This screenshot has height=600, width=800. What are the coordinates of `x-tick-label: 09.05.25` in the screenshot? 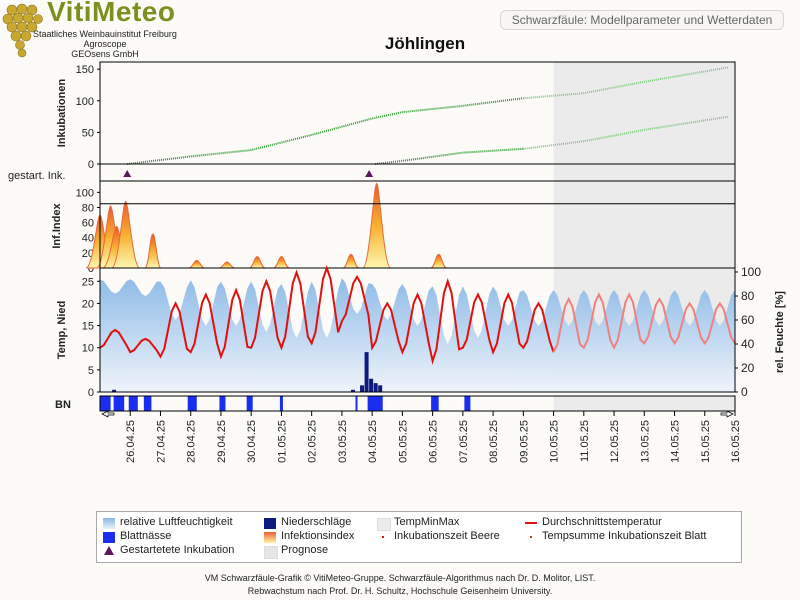 It's located at (524, 441).